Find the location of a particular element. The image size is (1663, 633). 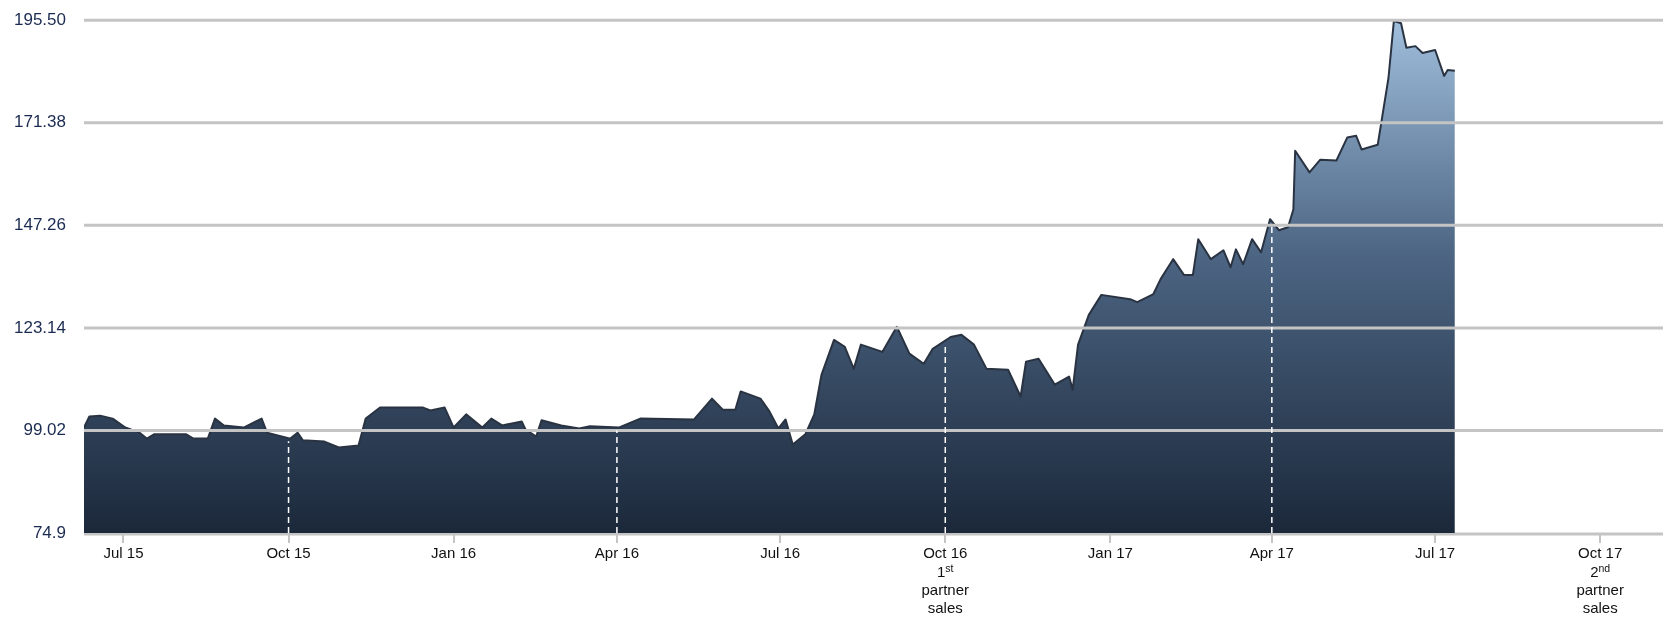

x-tick-label: Jan 16 is located at coordinates (454, 553).